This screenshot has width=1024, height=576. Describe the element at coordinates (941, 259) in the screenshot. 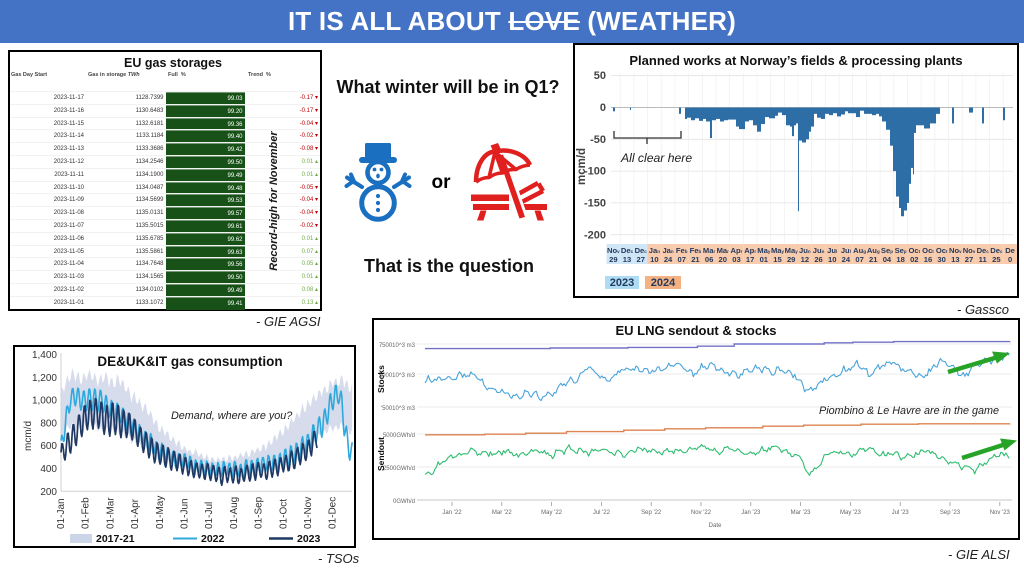

I see `svg-text: 30` at that location.